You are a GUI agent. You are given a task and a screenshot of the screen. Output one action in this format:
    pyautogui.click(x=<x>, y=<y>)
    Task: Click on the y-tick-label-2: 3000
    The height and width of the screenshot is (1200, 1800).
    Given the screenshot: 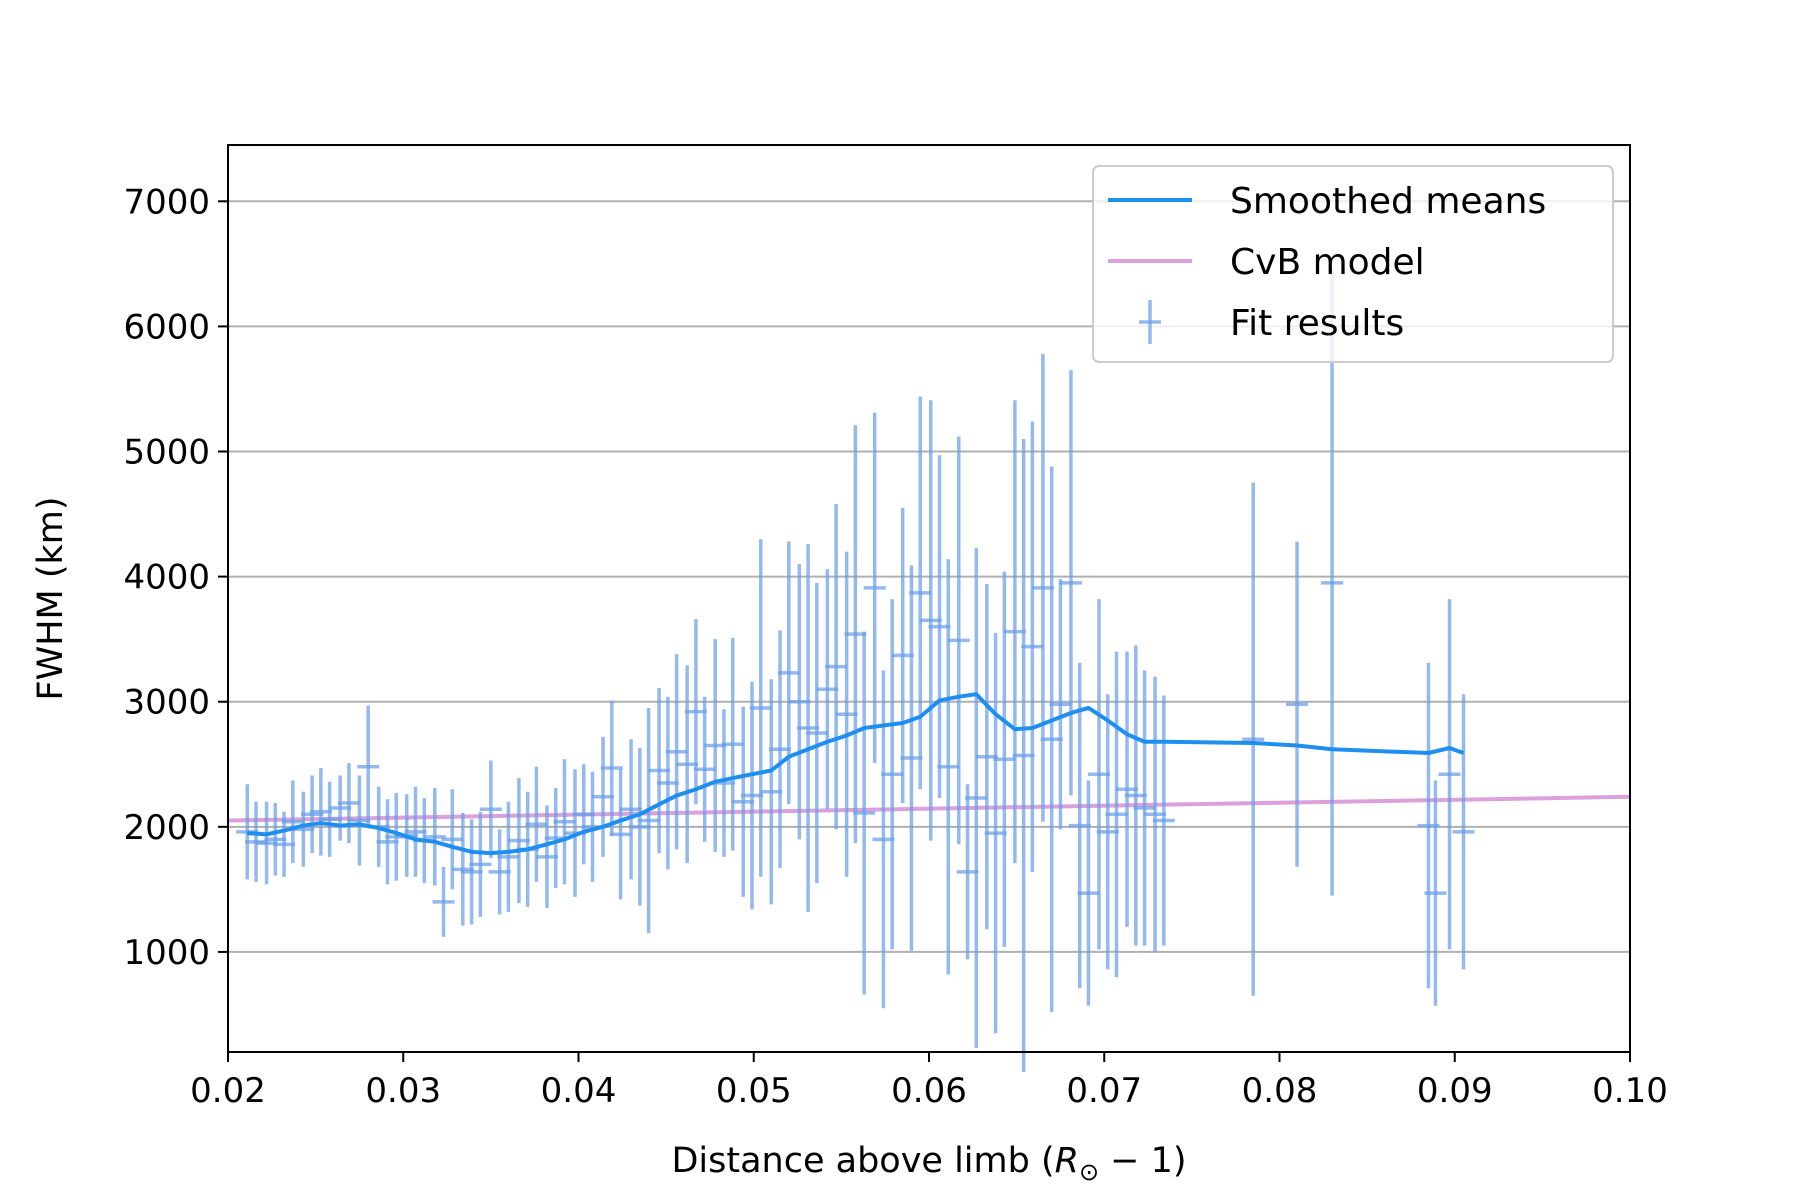 What is the action you would take?
    pyautogui.click(x=166, y=703)
    